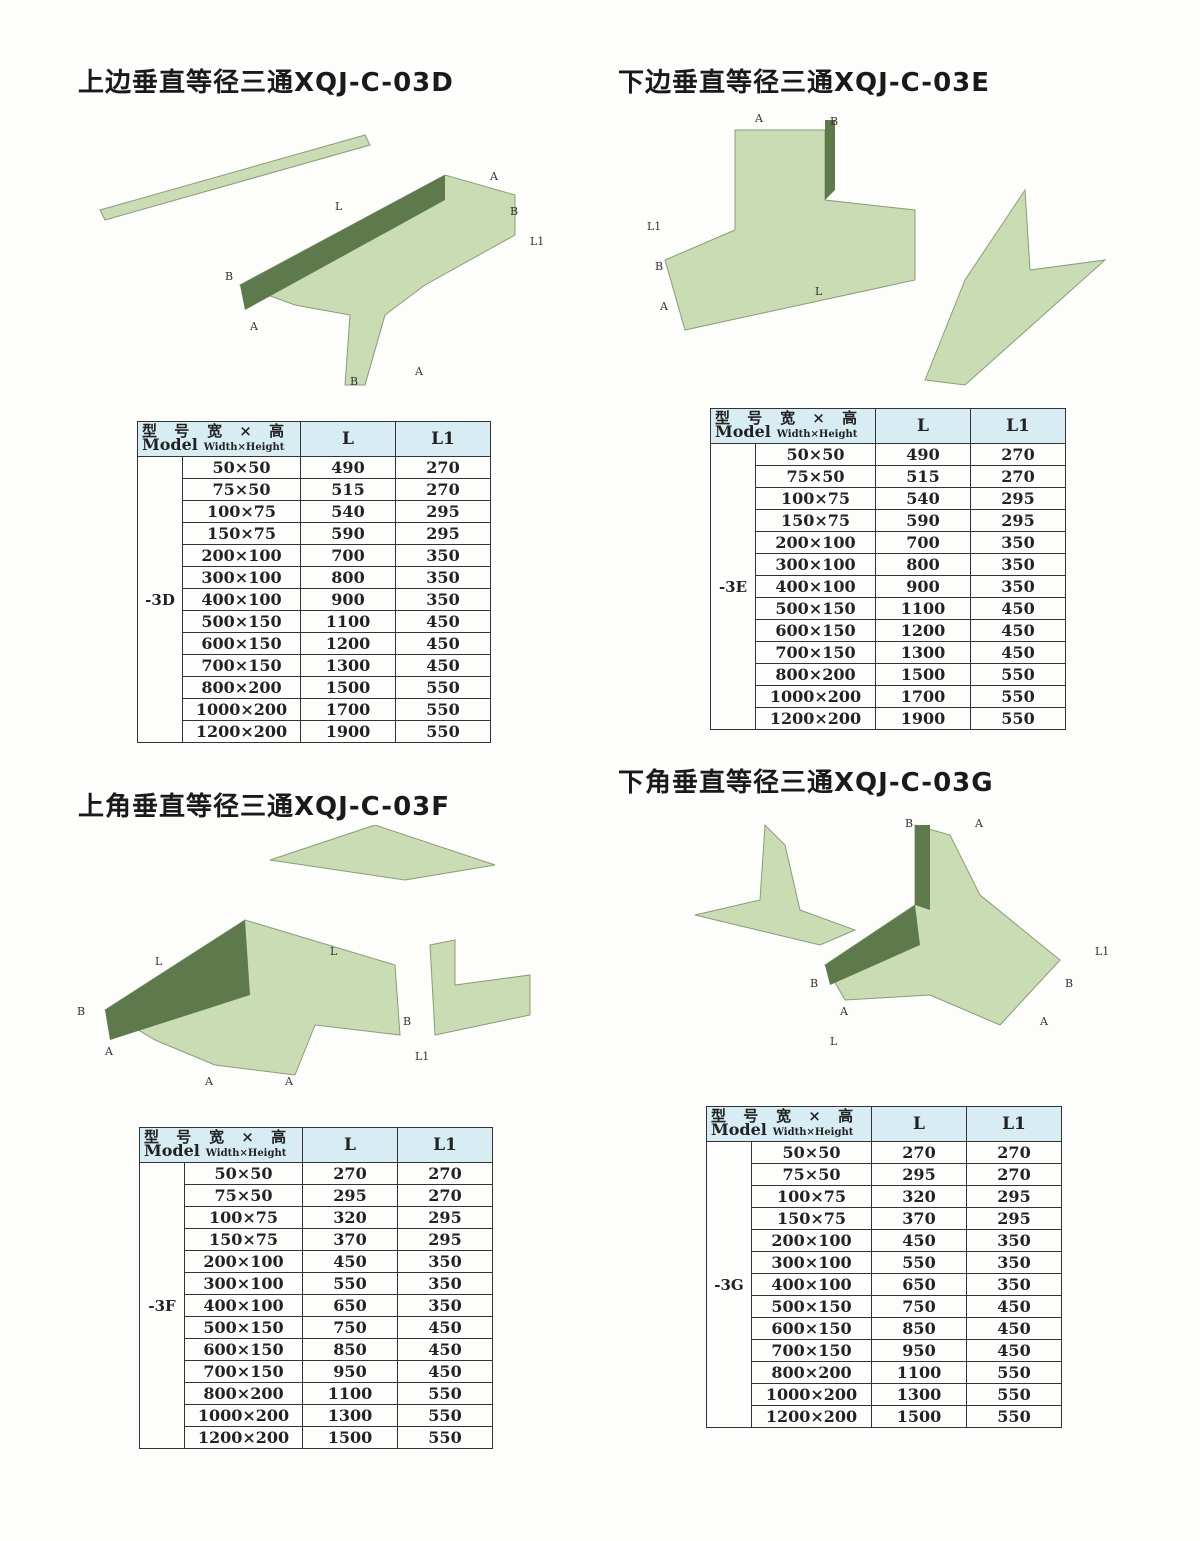  I want to click on l-cell: 950, so click(350, 1371).